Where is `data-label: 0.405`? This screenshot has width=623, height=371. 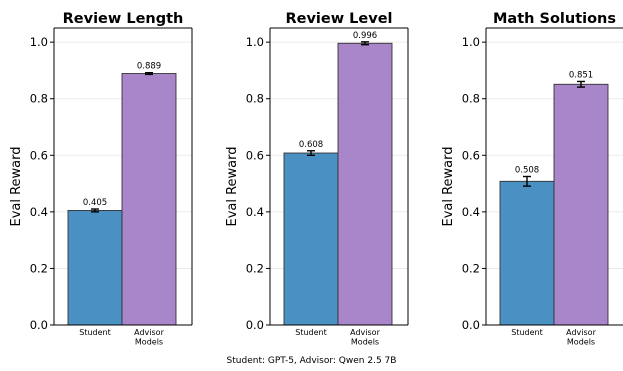
data-label: 0.405 is located at coordinates (95, 203).